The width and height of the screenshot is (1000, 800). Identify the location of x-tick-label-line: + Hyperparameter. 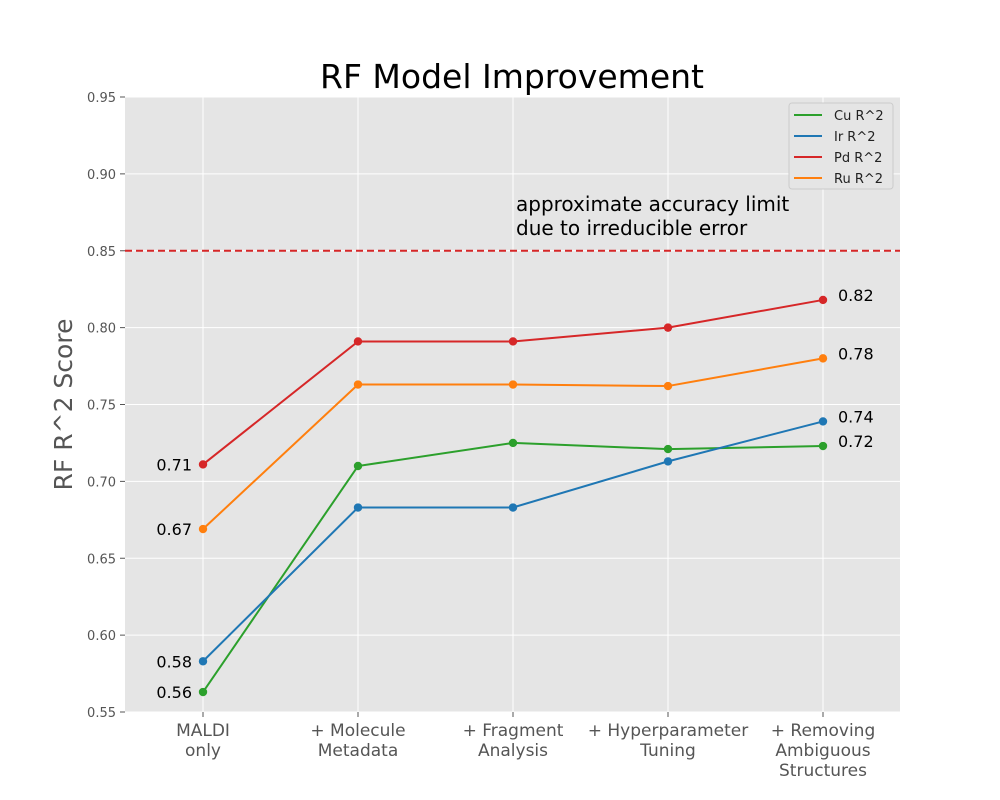
(668, 731).